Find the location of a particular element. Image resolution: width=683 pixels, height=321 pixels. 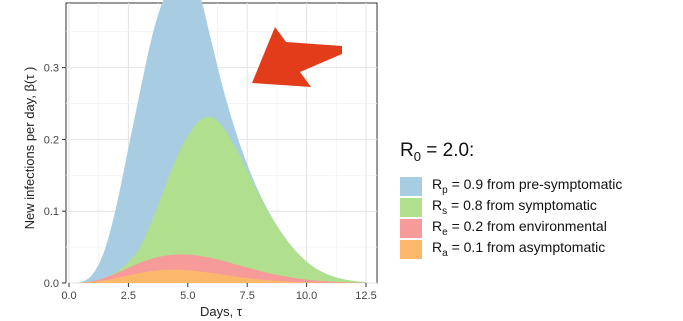

legend-label: Re = 0.2 from environmental is located at coordinates (519, 228).